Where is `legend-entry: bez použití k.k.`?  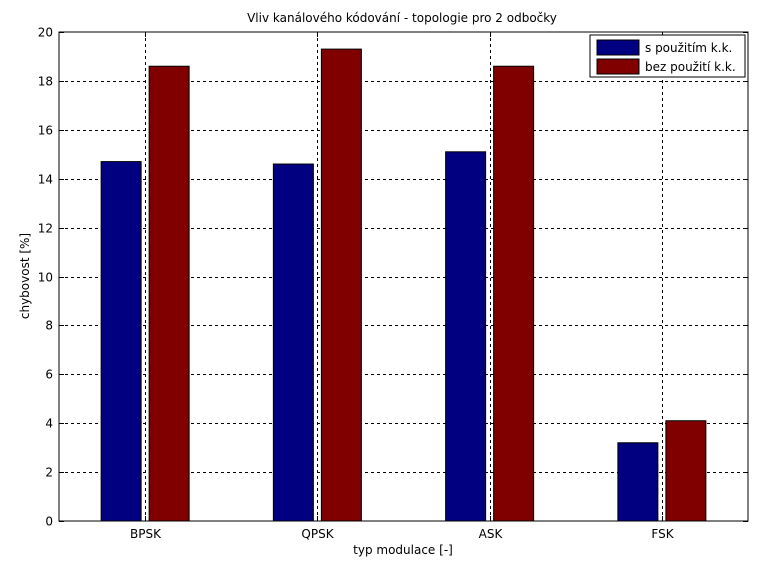
legend-entry: bez použití k.k. is located at coordinates (690, 67).